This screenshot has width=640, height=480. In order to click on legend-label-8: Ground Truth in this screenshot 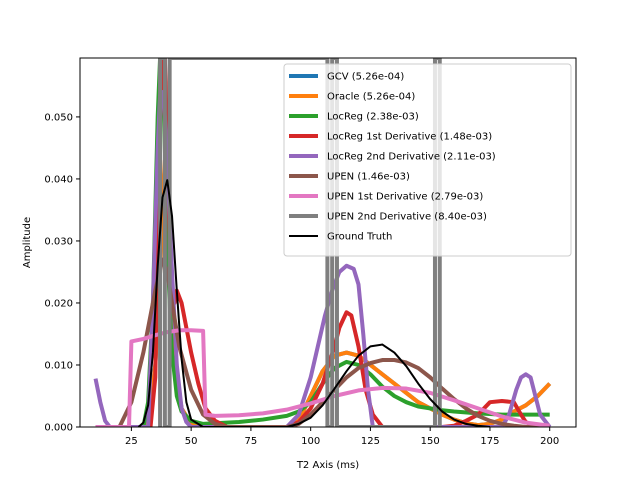, I will do `click(359, 237)`.